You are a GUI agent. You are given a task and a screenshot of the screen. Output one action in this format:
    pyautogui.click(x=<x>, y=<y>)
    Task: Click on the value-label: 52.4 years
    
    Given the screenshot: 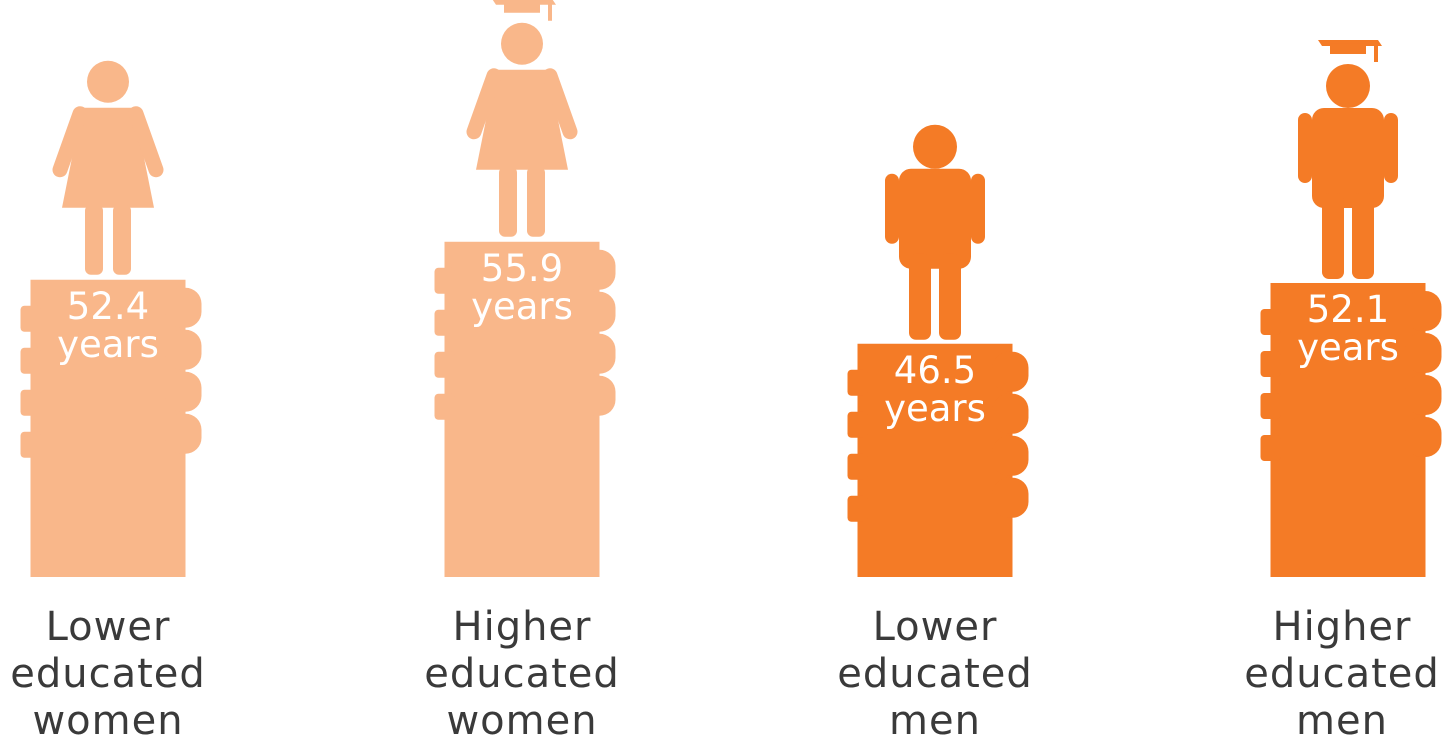 What is the action you would take?
    pyautogui.click(x=108, y=325)
    